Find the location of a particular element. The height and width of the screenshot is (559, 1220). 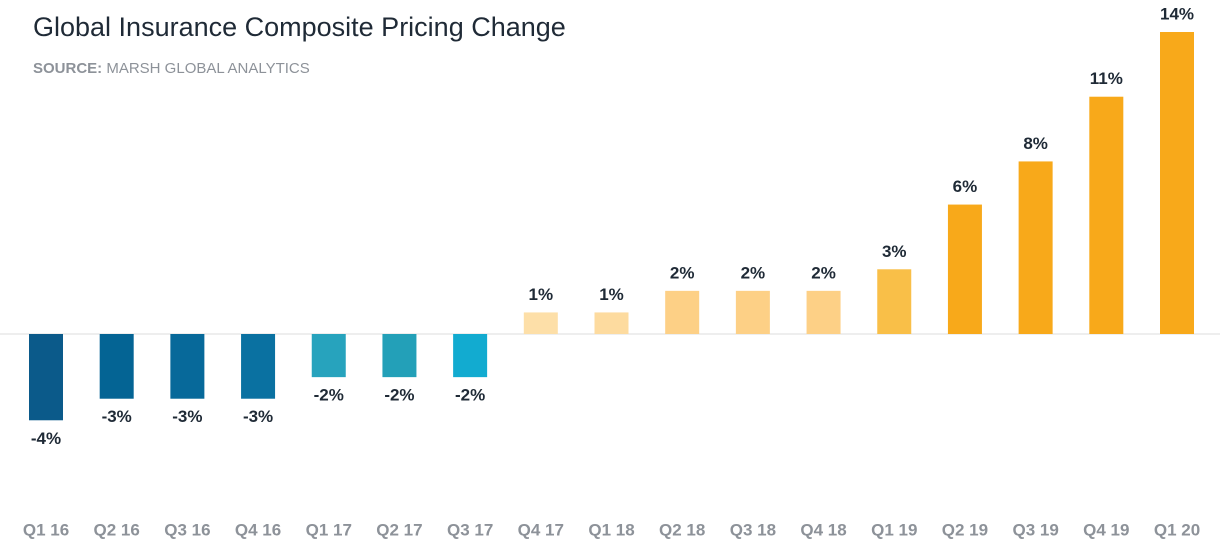

x-tick-label: Q2 16 is located at coordinates (117, 529).